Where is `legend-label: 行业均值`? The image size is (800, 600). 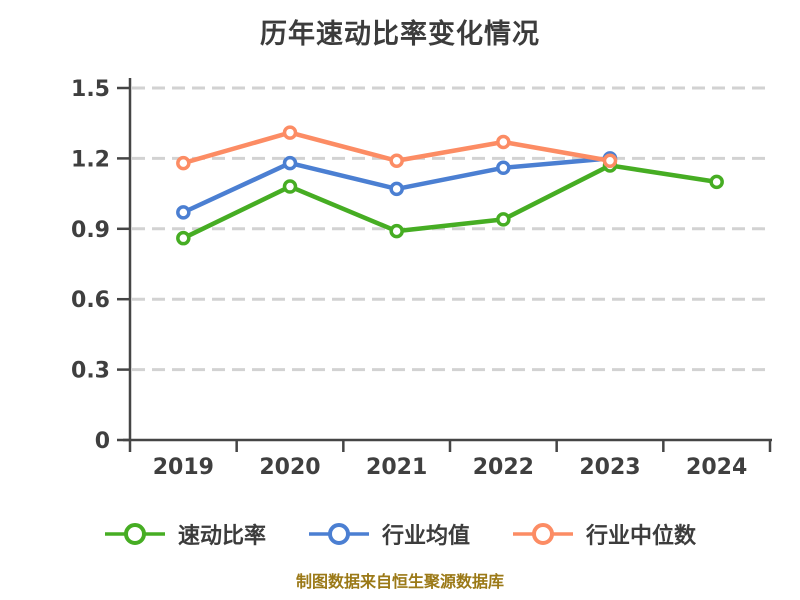
legend-label: 行业均值 is located at coordinates (425, 536).